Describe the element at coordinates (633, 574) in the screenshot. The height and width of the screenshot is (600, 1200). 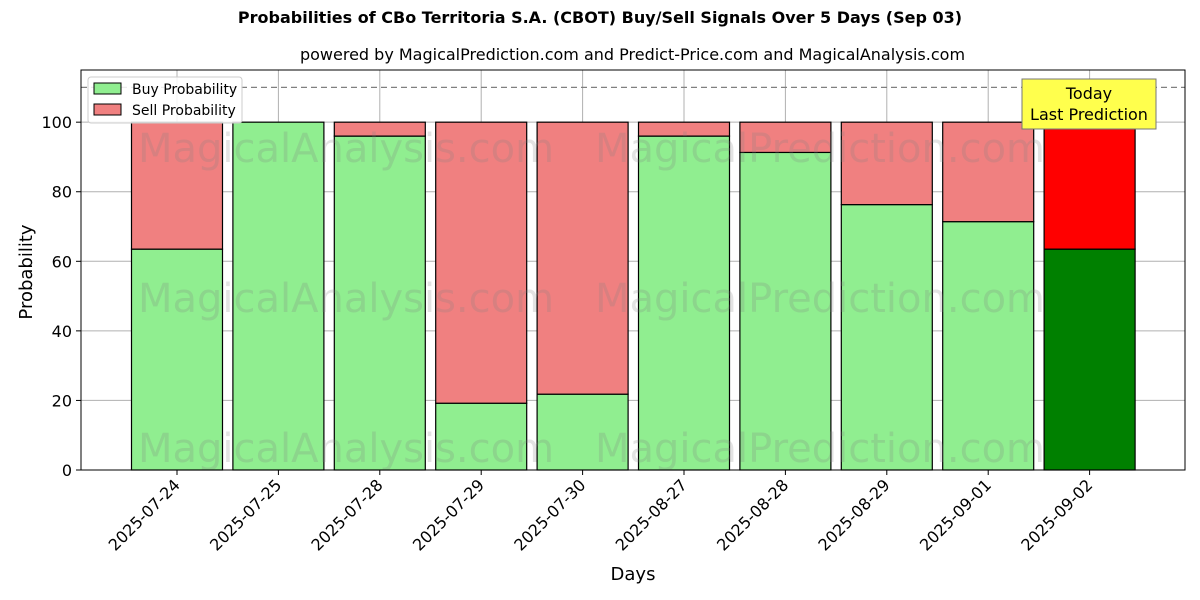
I see `x-axis-label: Days` at that location.